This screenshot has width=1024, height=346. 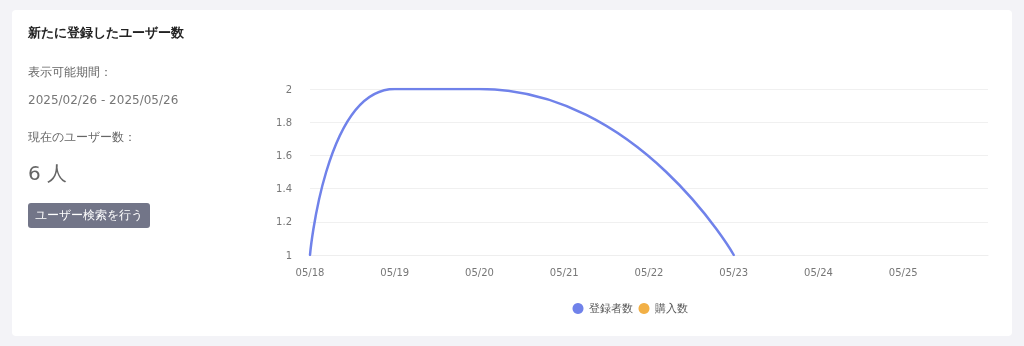 I want to click on x-tick-label: 05/20, so click(x=479, y=272).